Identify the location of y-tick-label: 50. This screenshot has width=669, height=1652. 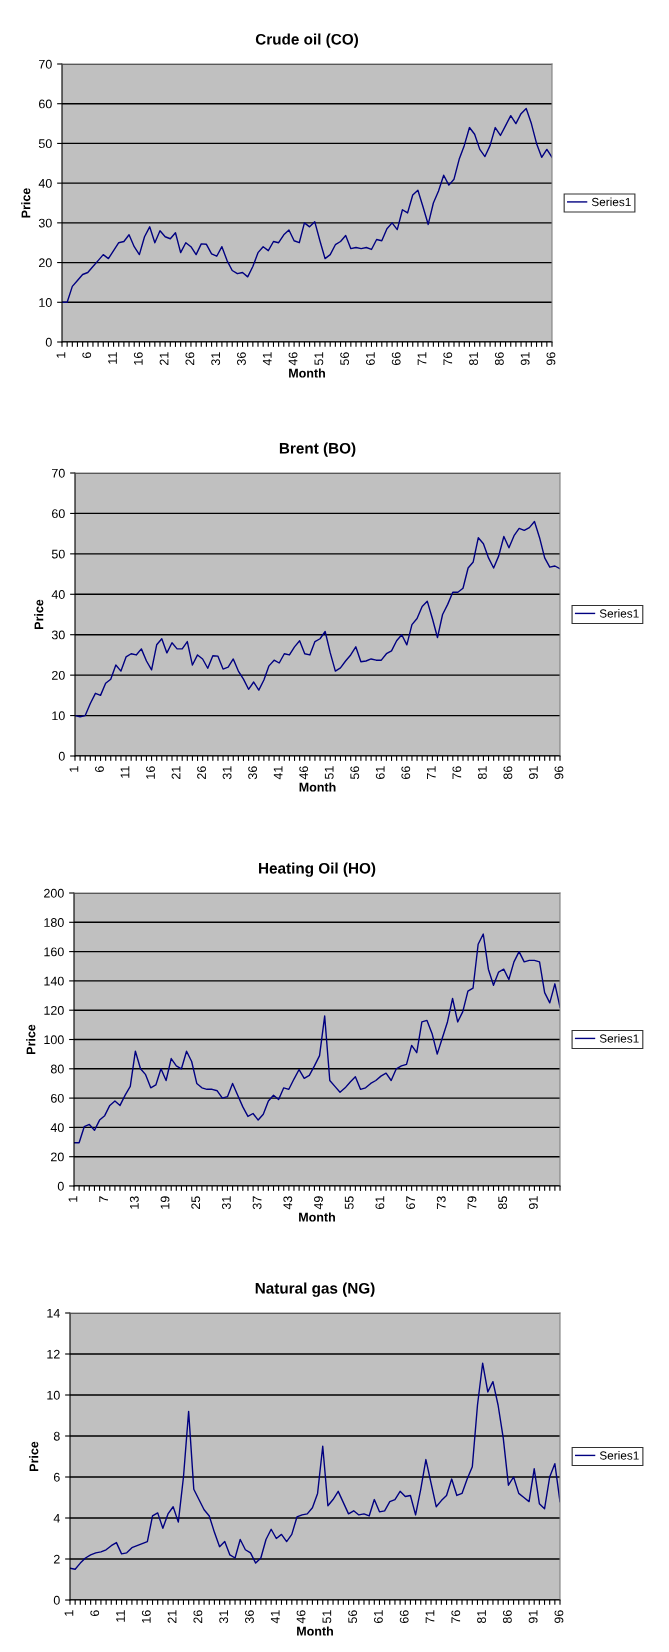
(45, 144).